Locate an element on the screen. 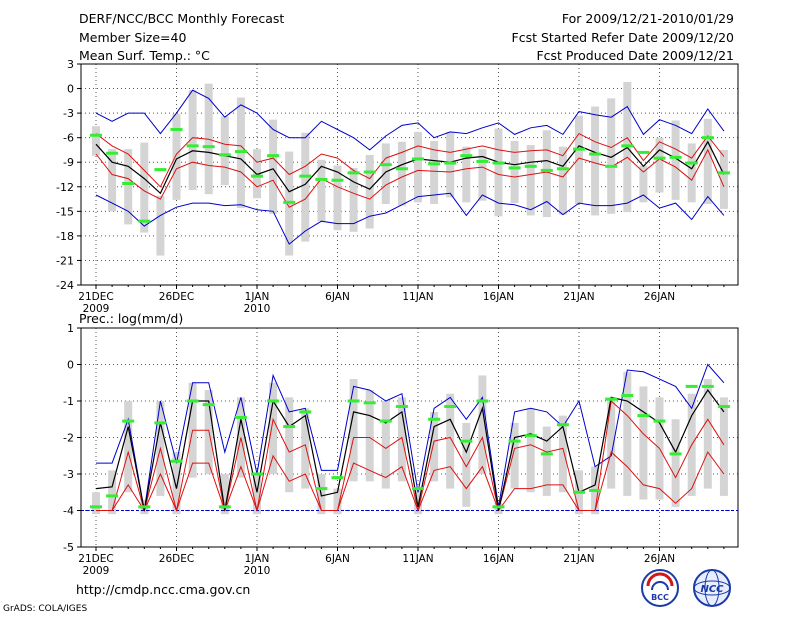 The width and height of the screenshot is (800, 618). temp-line-min is located at coordinates (410, 218).